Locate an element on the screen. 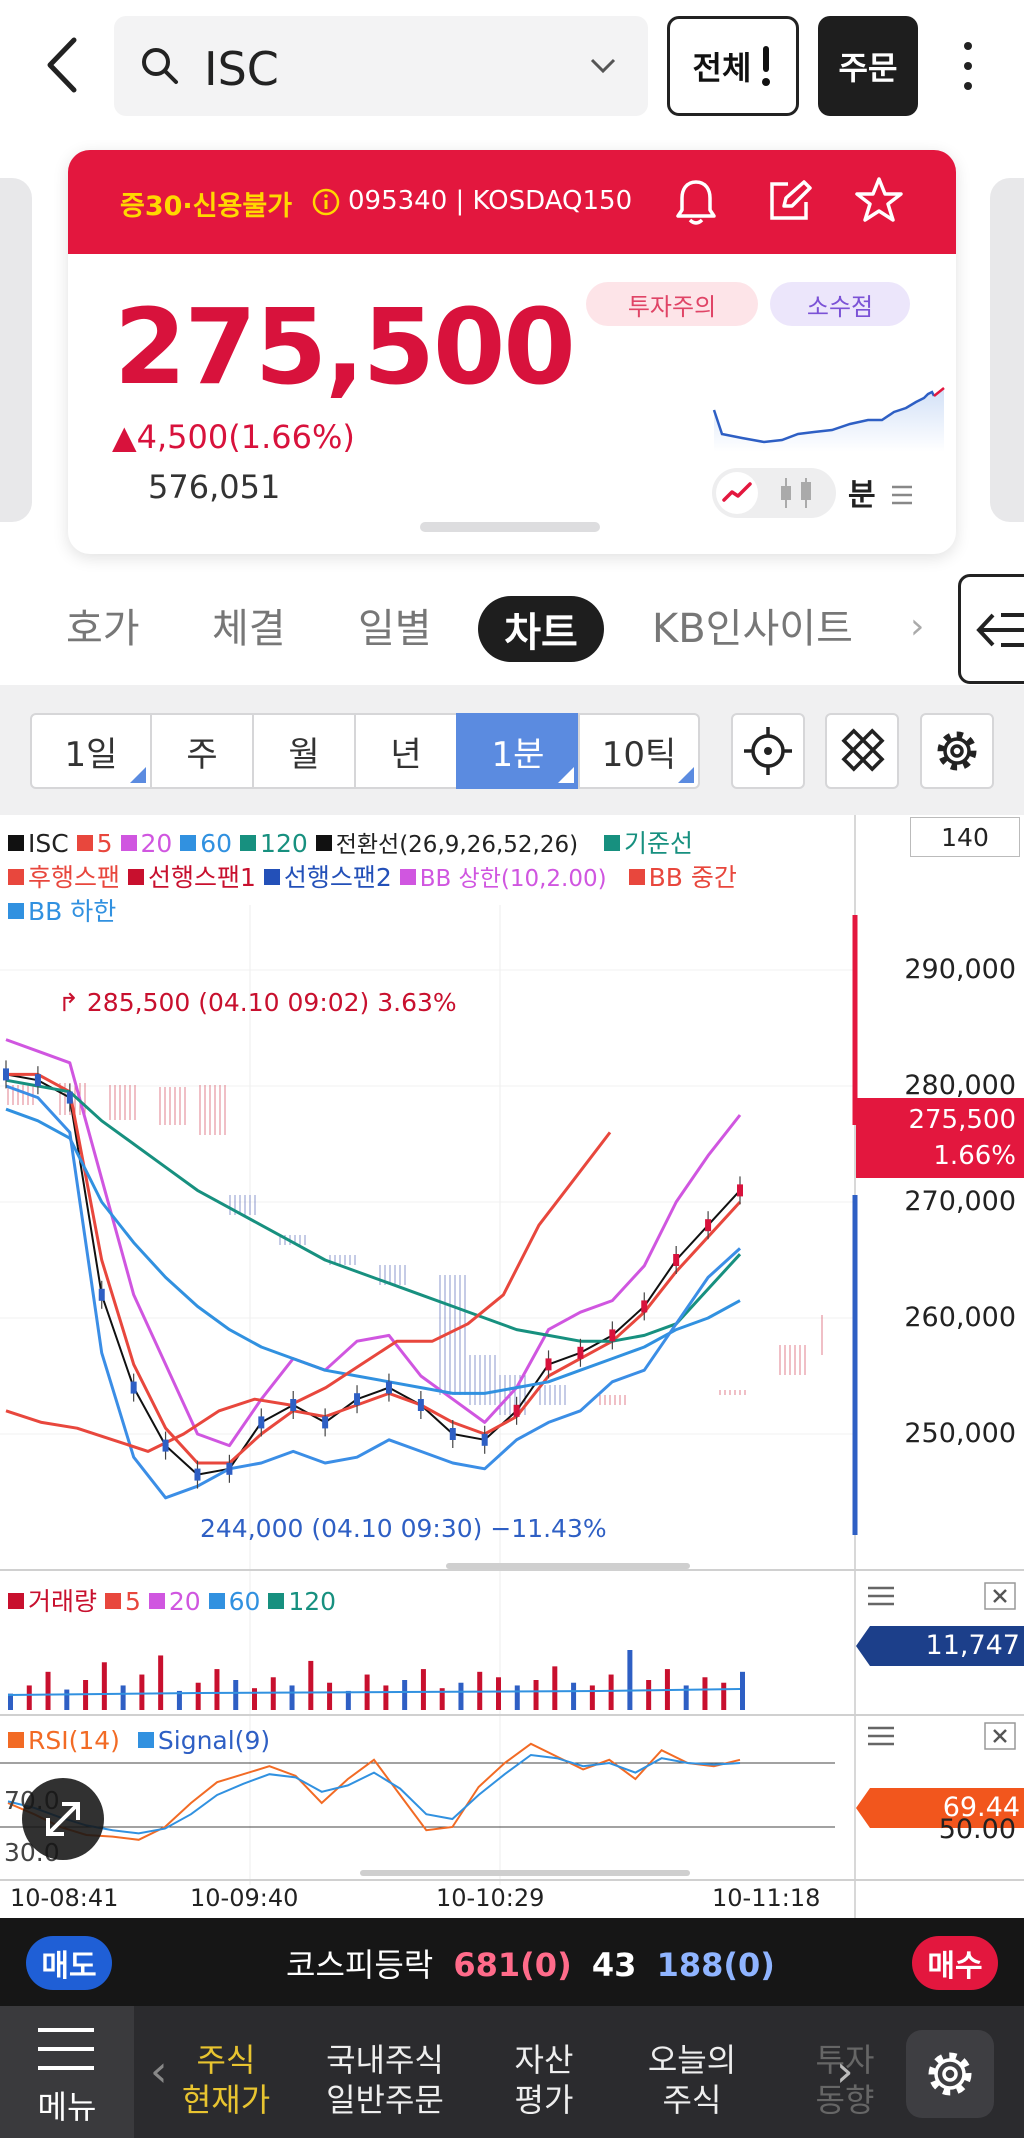 This screenshot has height=2138, width=1024. fullscreen-button is located at coordinates (63, 1819).